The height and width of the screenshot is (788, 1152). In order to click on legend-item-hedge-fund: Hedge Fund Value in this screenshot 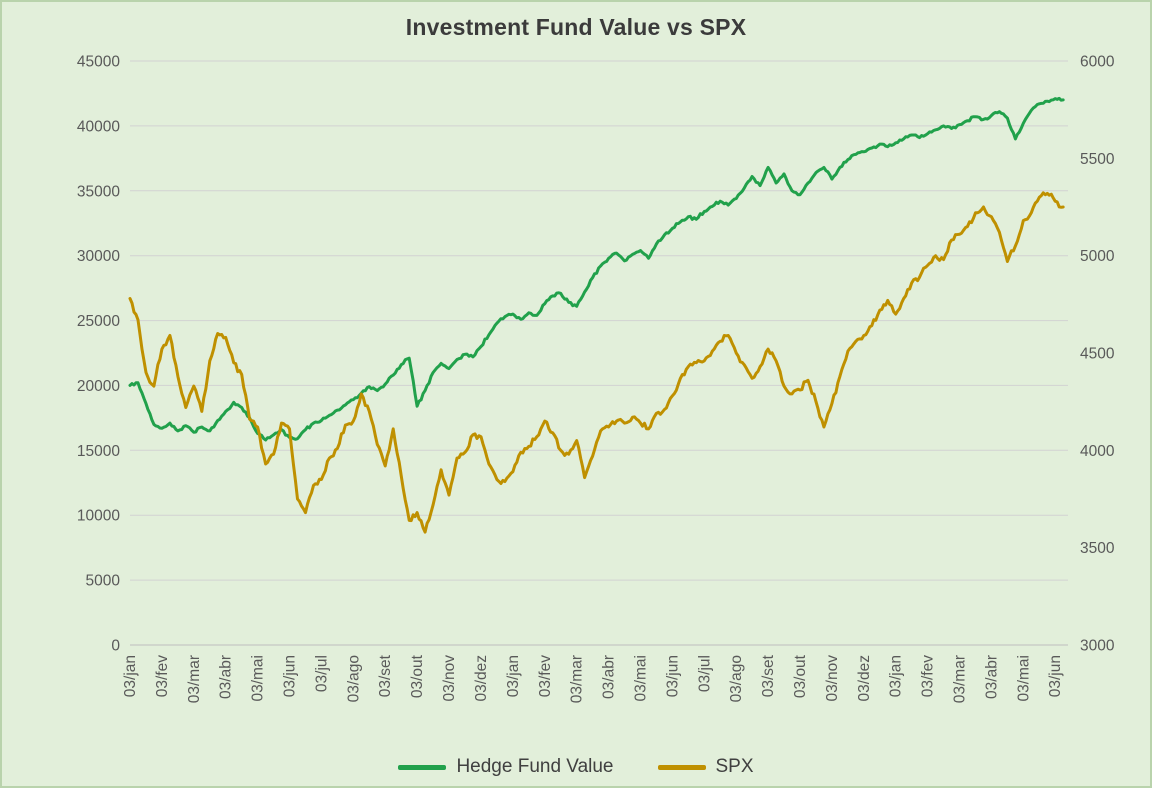, I will do `click(506, 767)`.